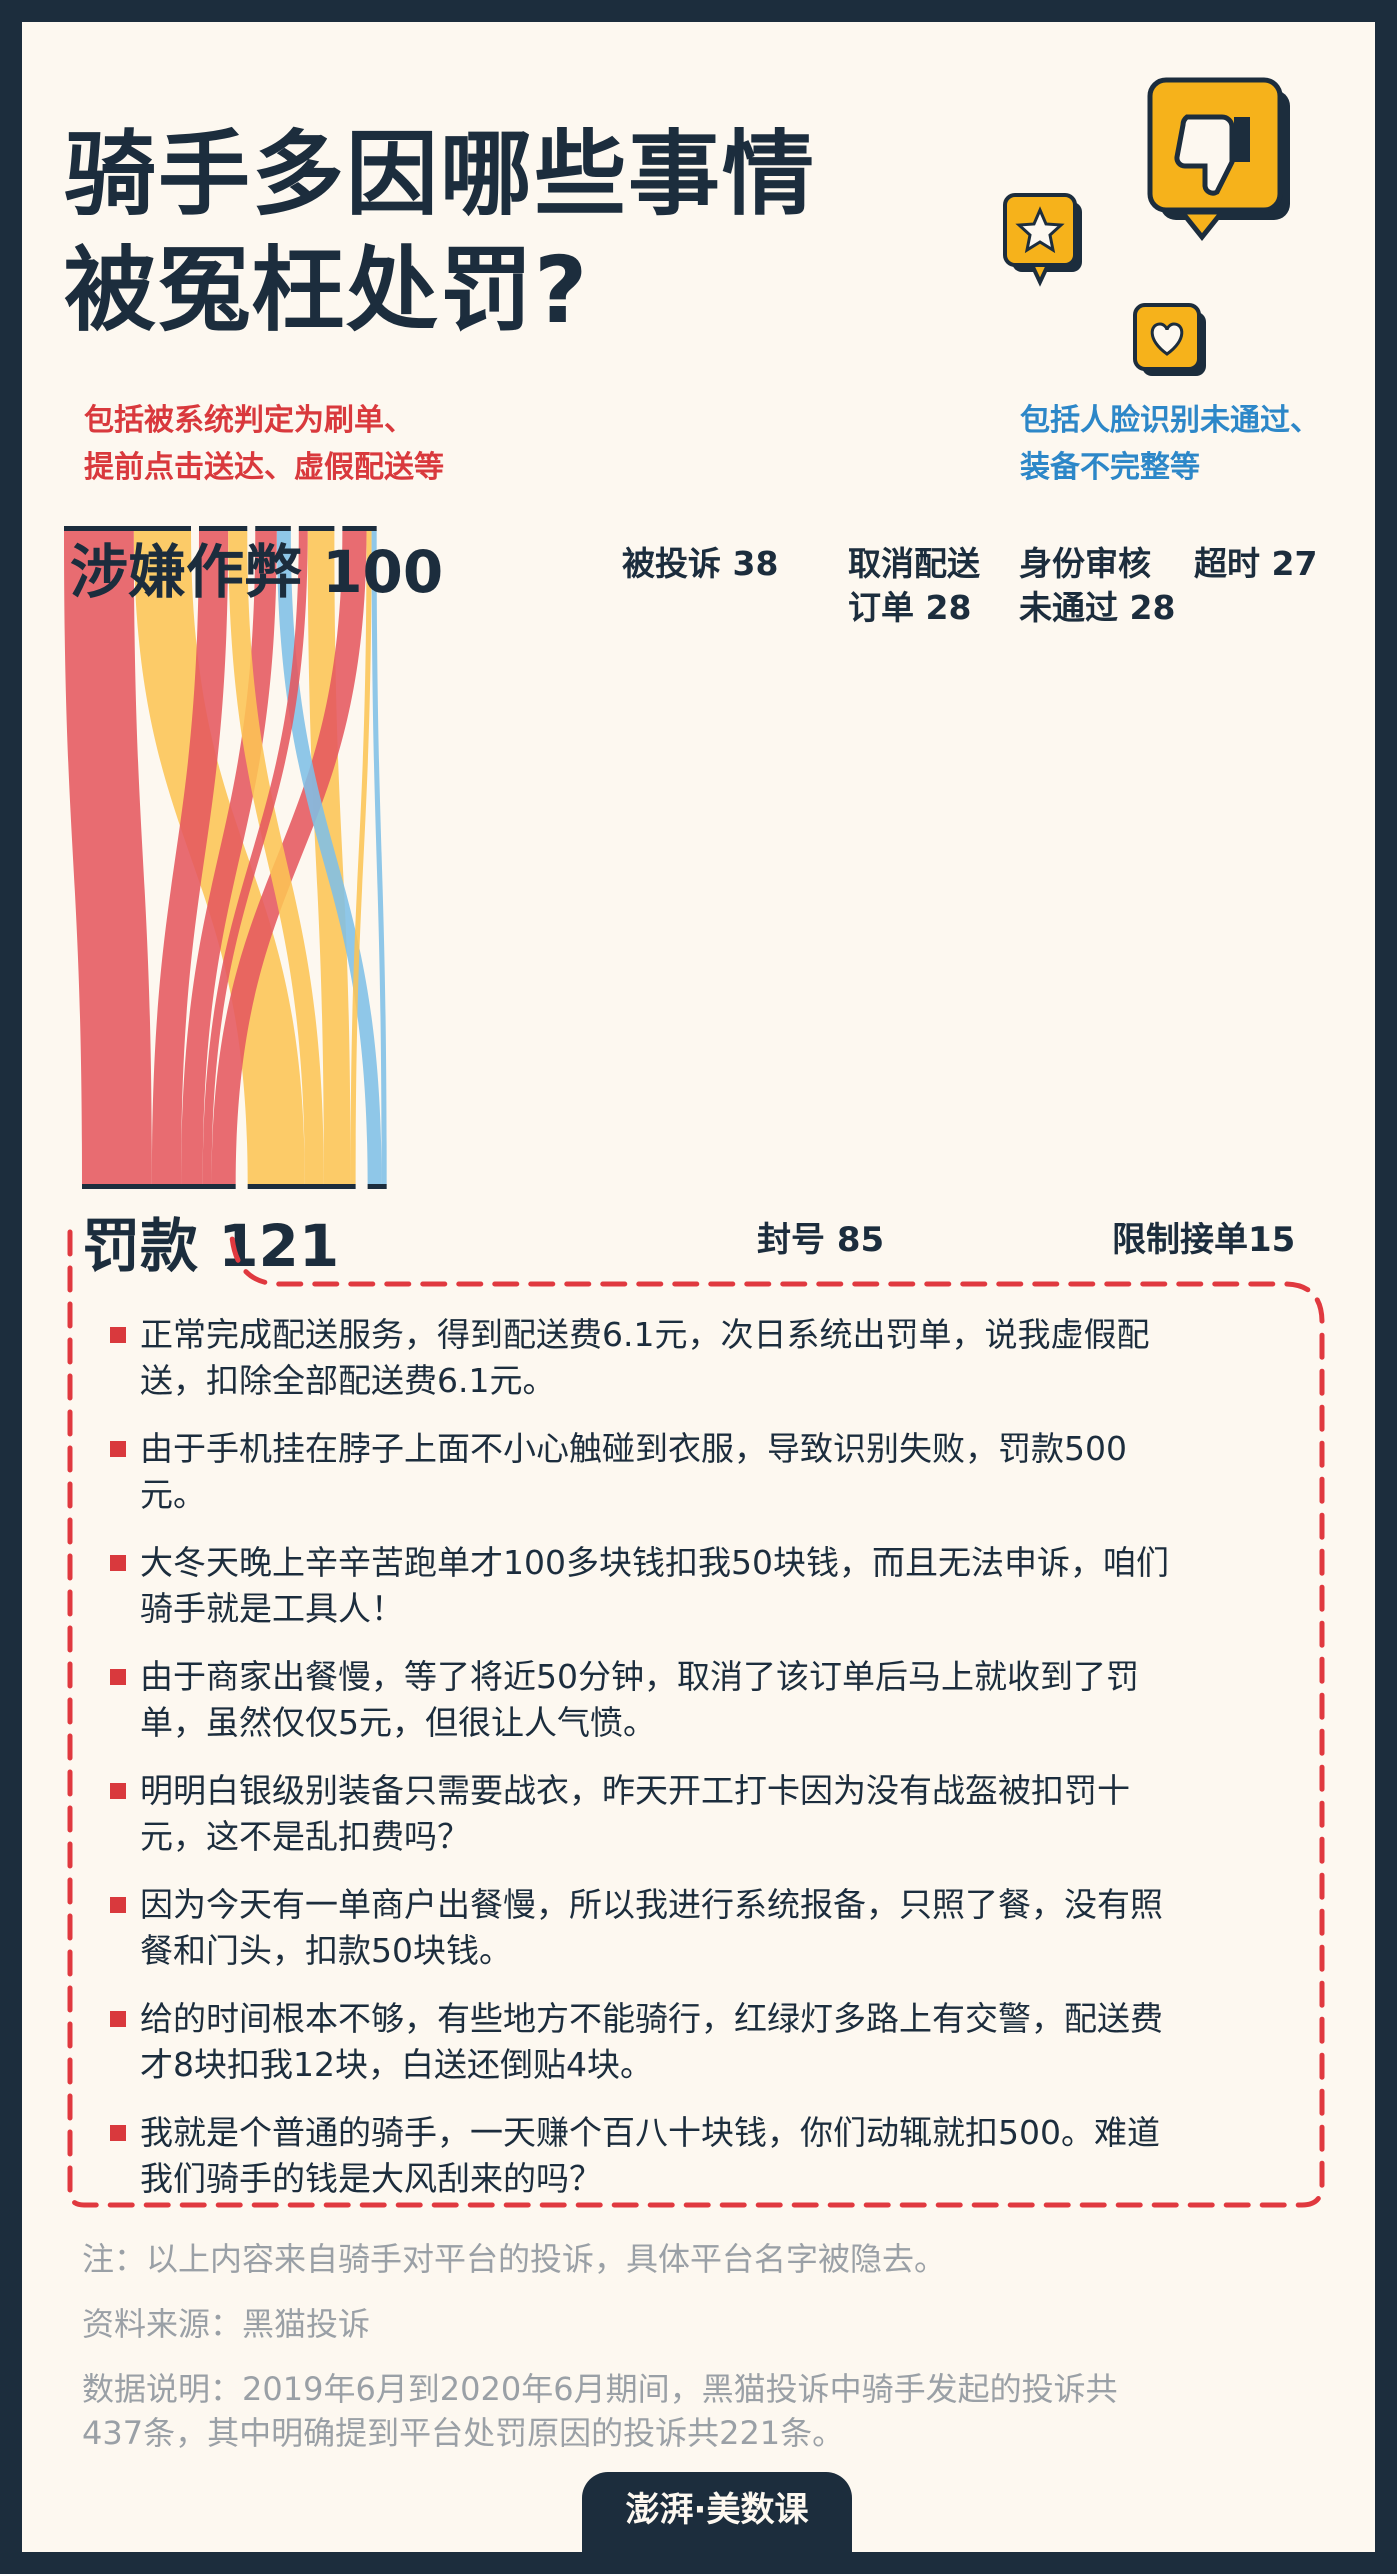 This screenshot has width=1397, height=2574. I want to click on note-cheating-line-2: 提前点击送达、虚假配送等, so click(264, 467).